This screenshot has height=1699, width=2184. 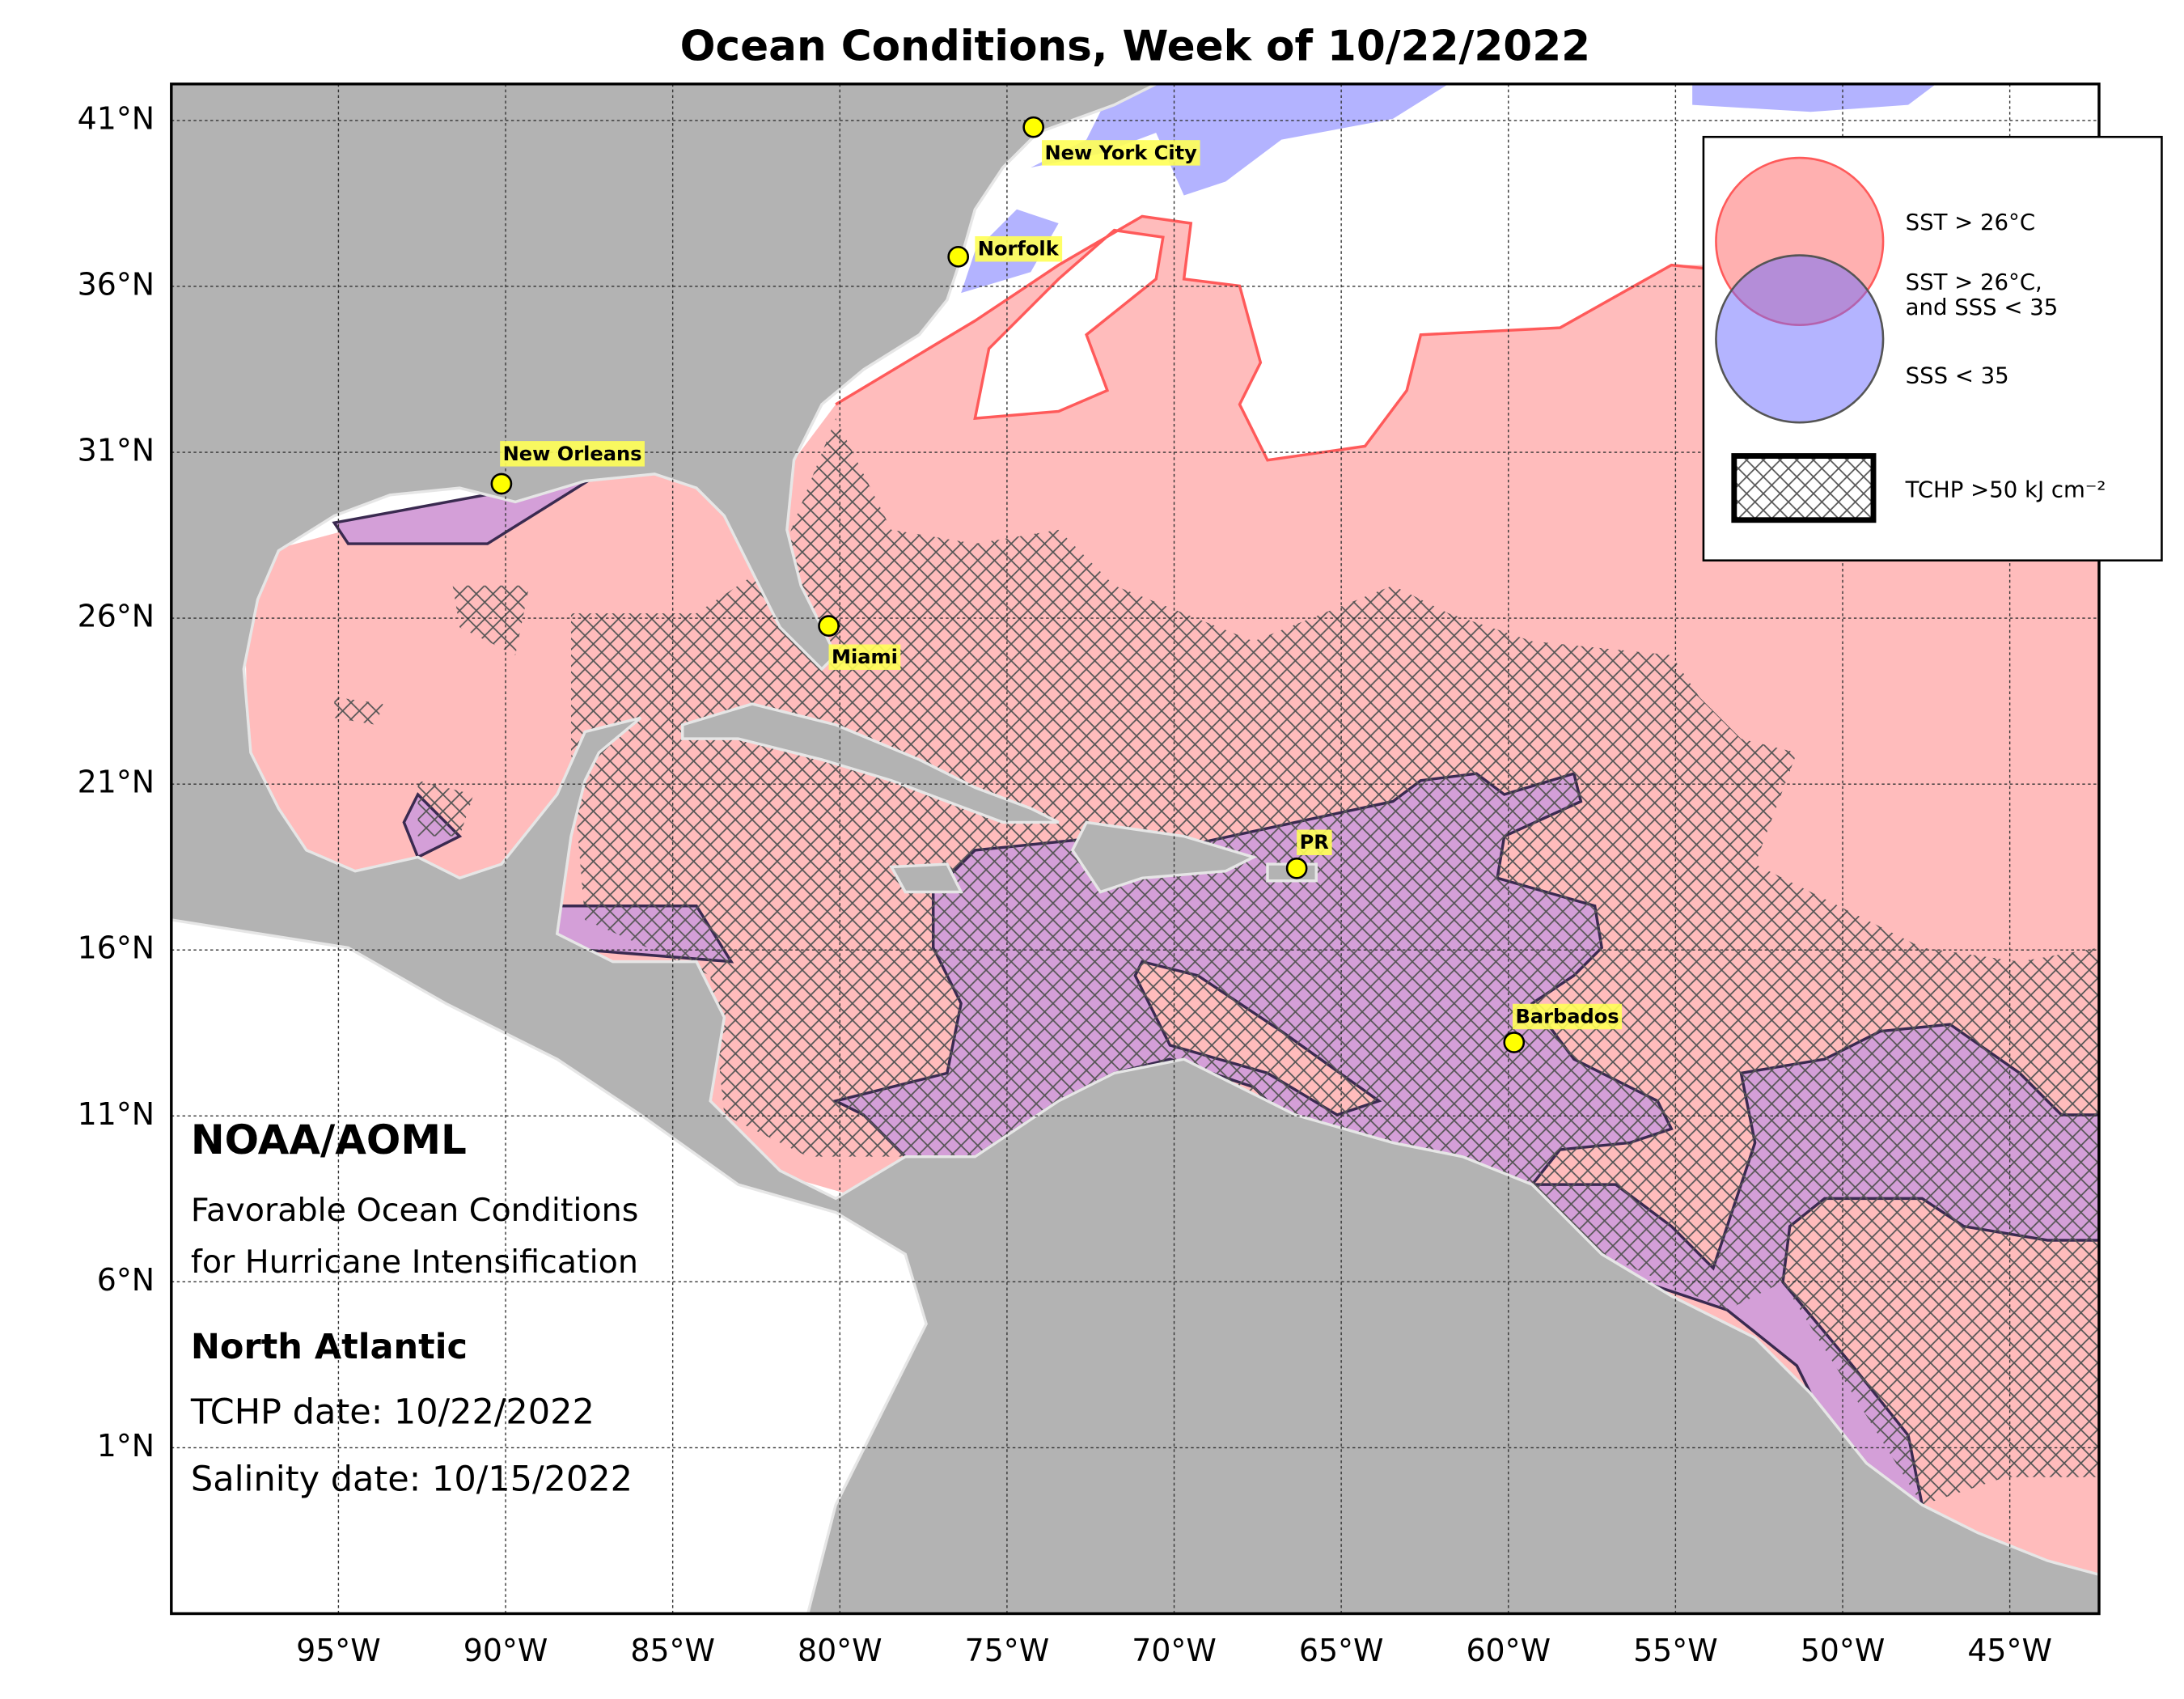 I want to click on city-label: New Orleans, so click(x=572, y=454).